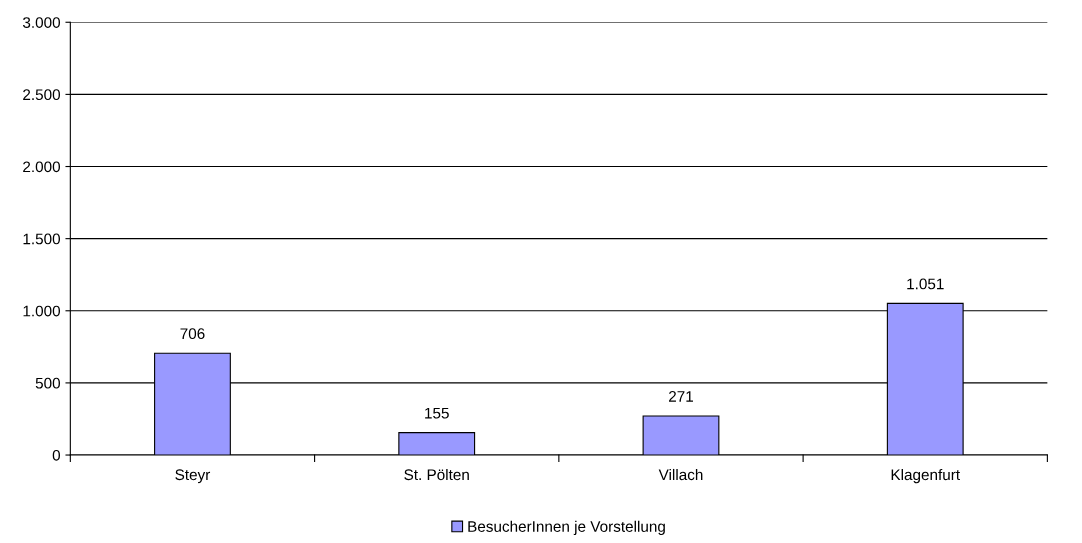 Image resolution: width=1082 pixels, height=543 pixels. What do you see at coordinates (566, 527) in the screenshot?
I see `legend-label: BesucherInnen je Vorstellung` at bounding box center [566, 527].